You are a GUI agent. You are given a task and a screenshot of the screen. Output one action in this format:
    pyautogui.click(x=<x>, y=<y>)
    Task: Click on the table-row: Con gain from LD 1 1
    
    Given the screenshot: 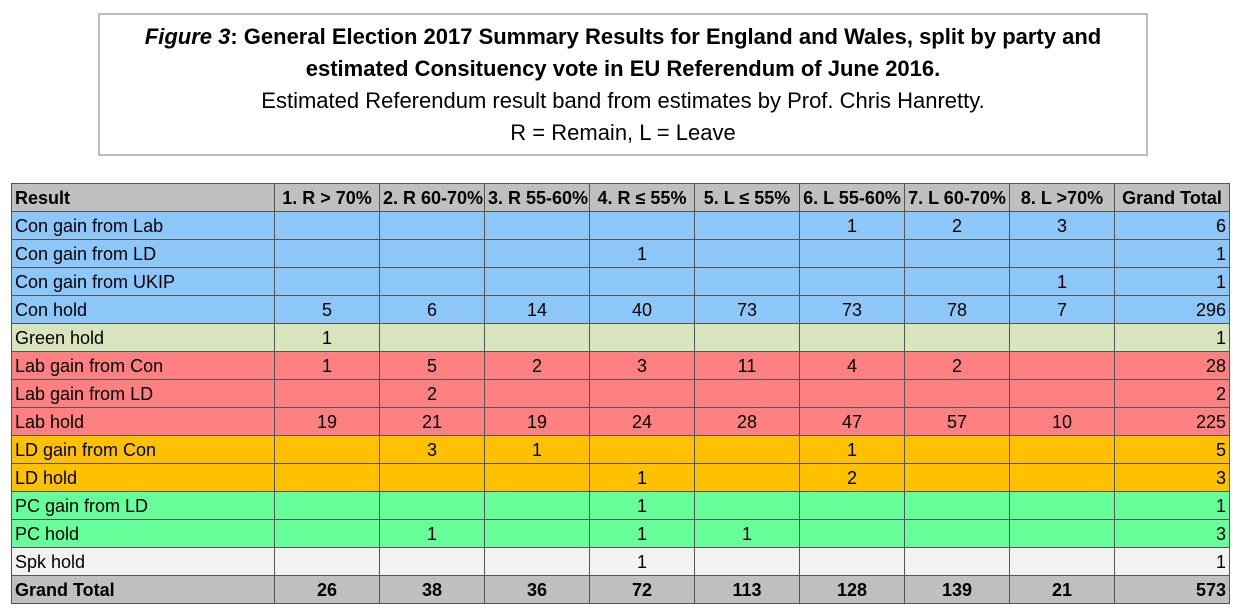 What is the action you would take?
    pyautogui.click(x=620, y=253)
    